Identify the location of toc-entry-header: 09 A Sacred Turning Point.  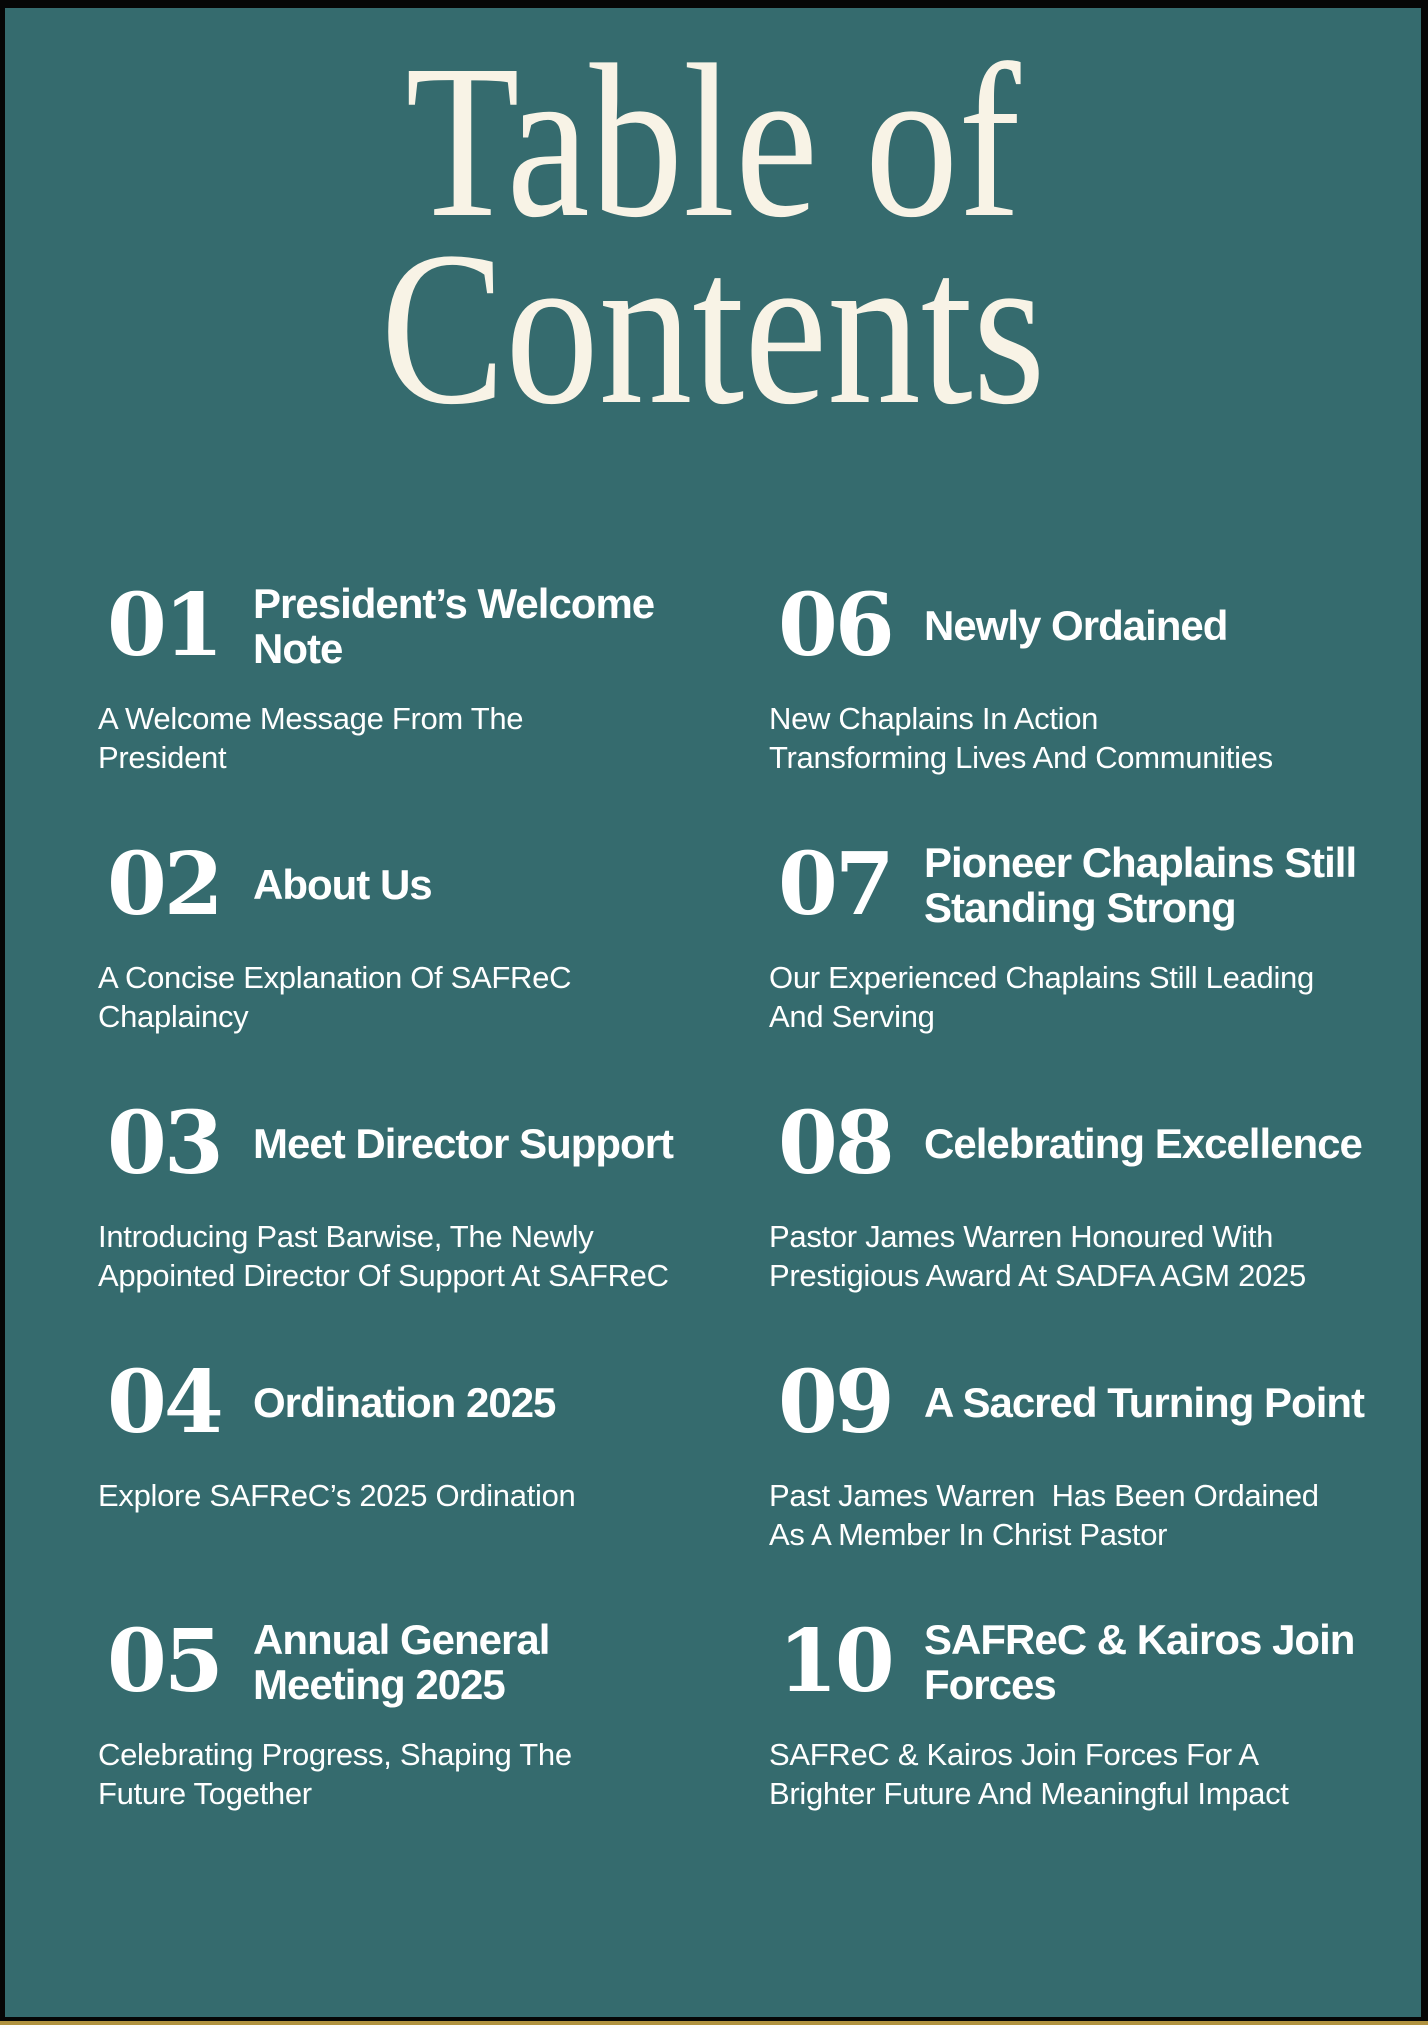
(1069, 1403).